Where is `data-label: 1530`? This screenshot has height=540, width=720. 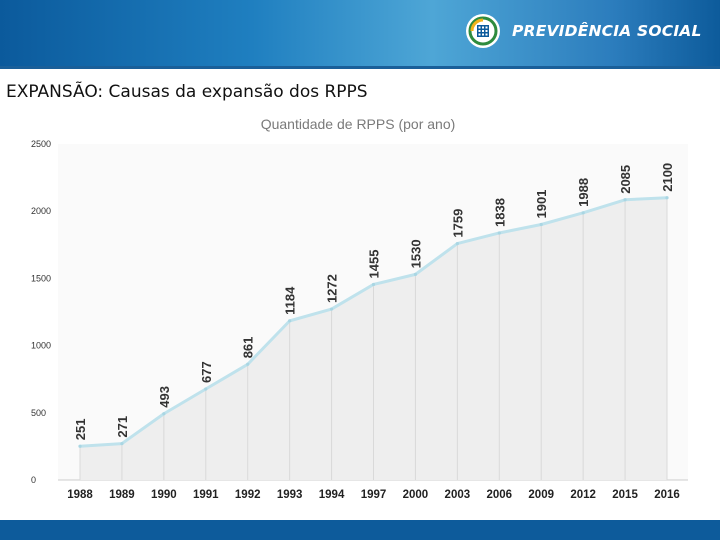 data-label: 1530 is located at coordinates (415, 253).